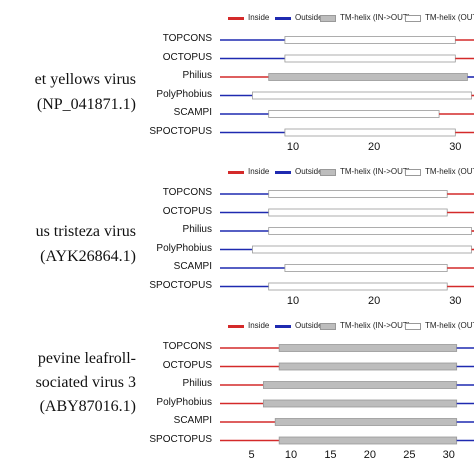 This screenshot has width=474, height=474. Describe the element at coordinates (86, 358) in the screenshot. I see `virus-name-3: pevine leafroll-` at that location.